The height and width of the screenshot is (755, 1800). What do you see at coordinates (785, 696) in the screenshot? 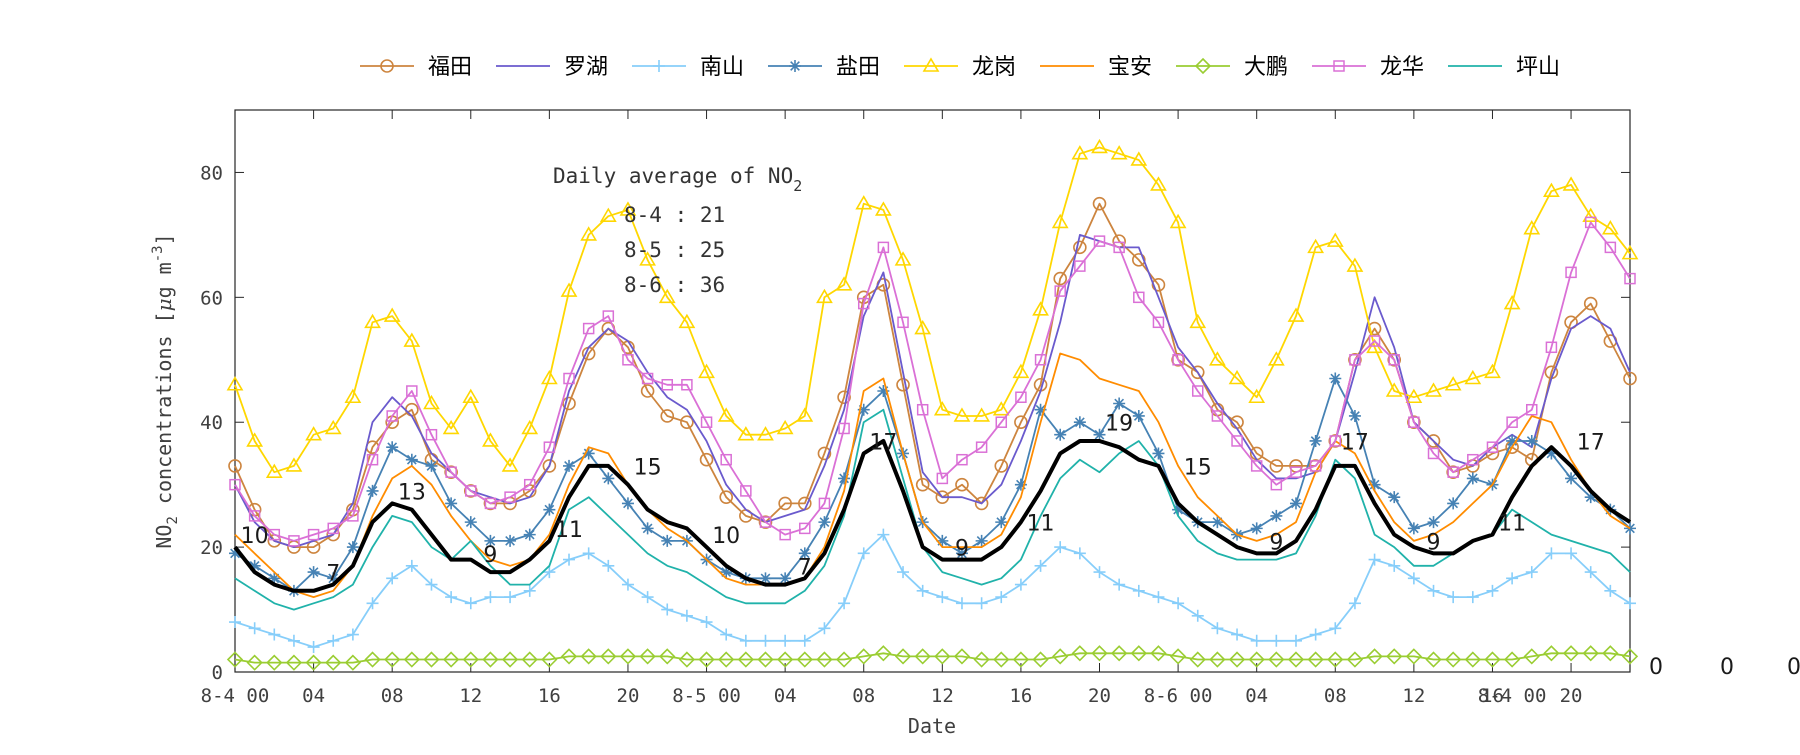
I see `x-tick-label: 04` at bounding box center [785, 696].